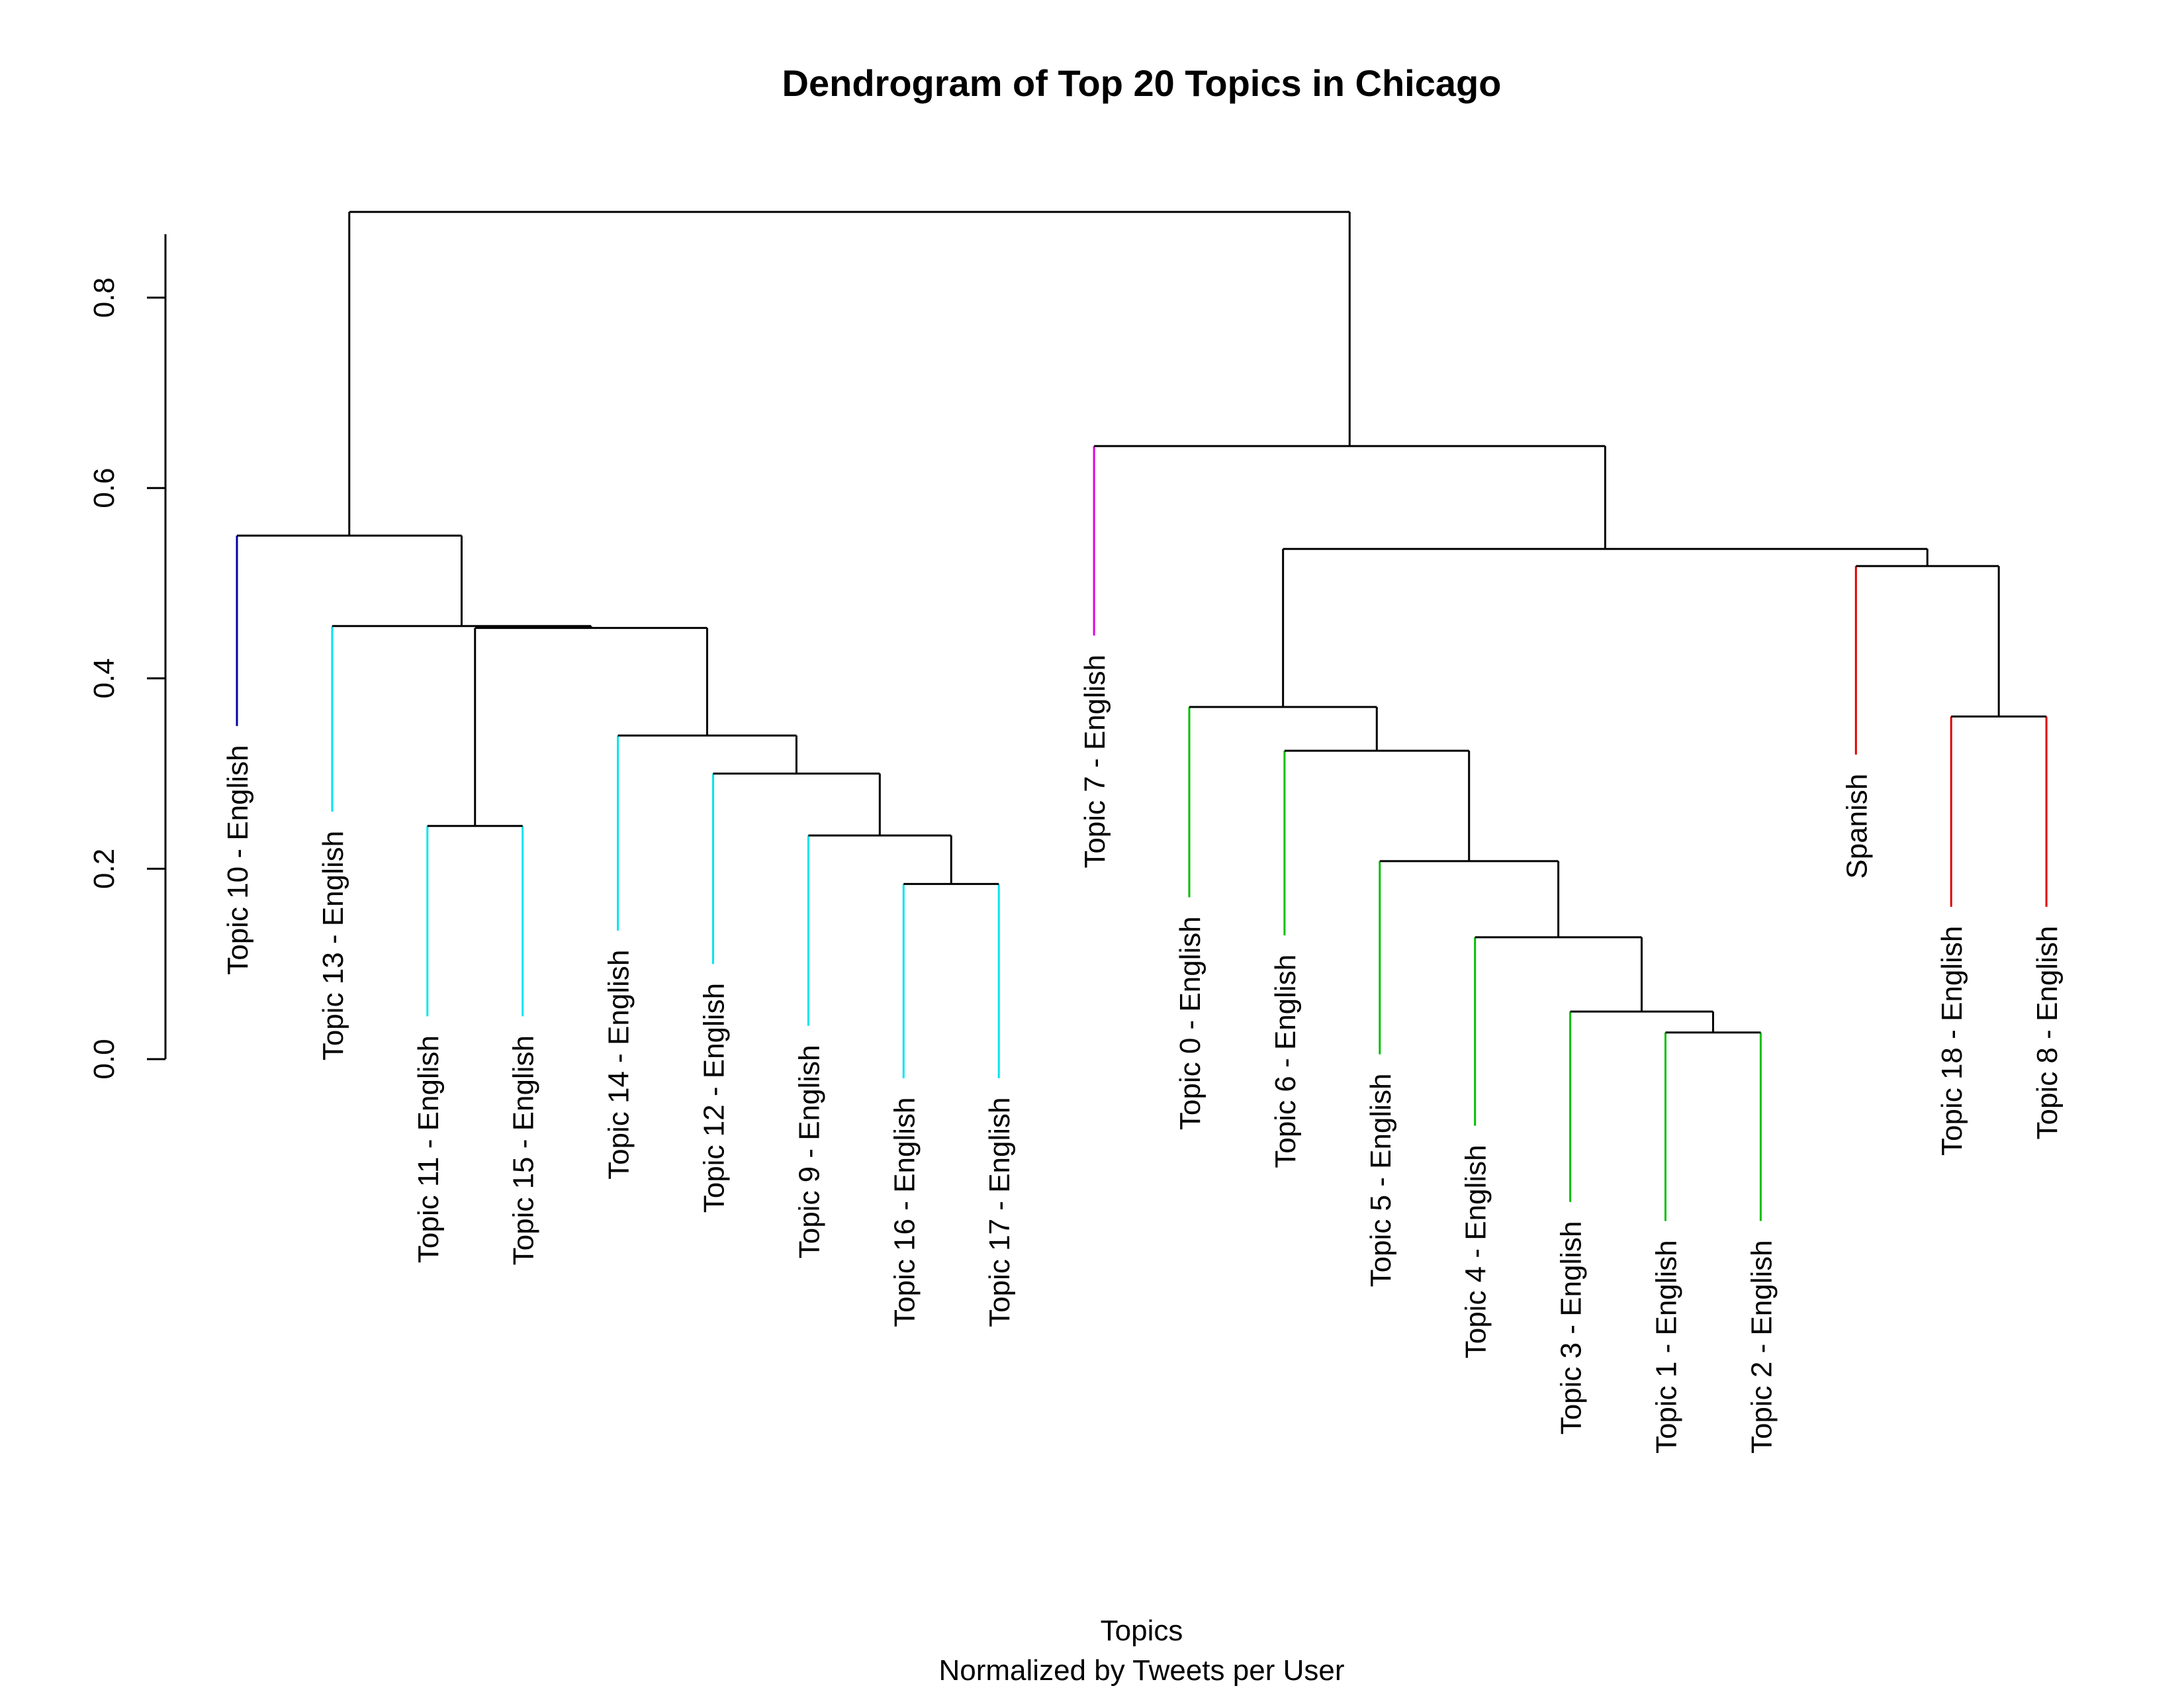 The width and height of the screenshot is (2184, 1688). What do you see at coordinates (619, 1065) in the screenshot?
I see `leaf-label: Topic 14 - English` at bounding box center [619, 1065].